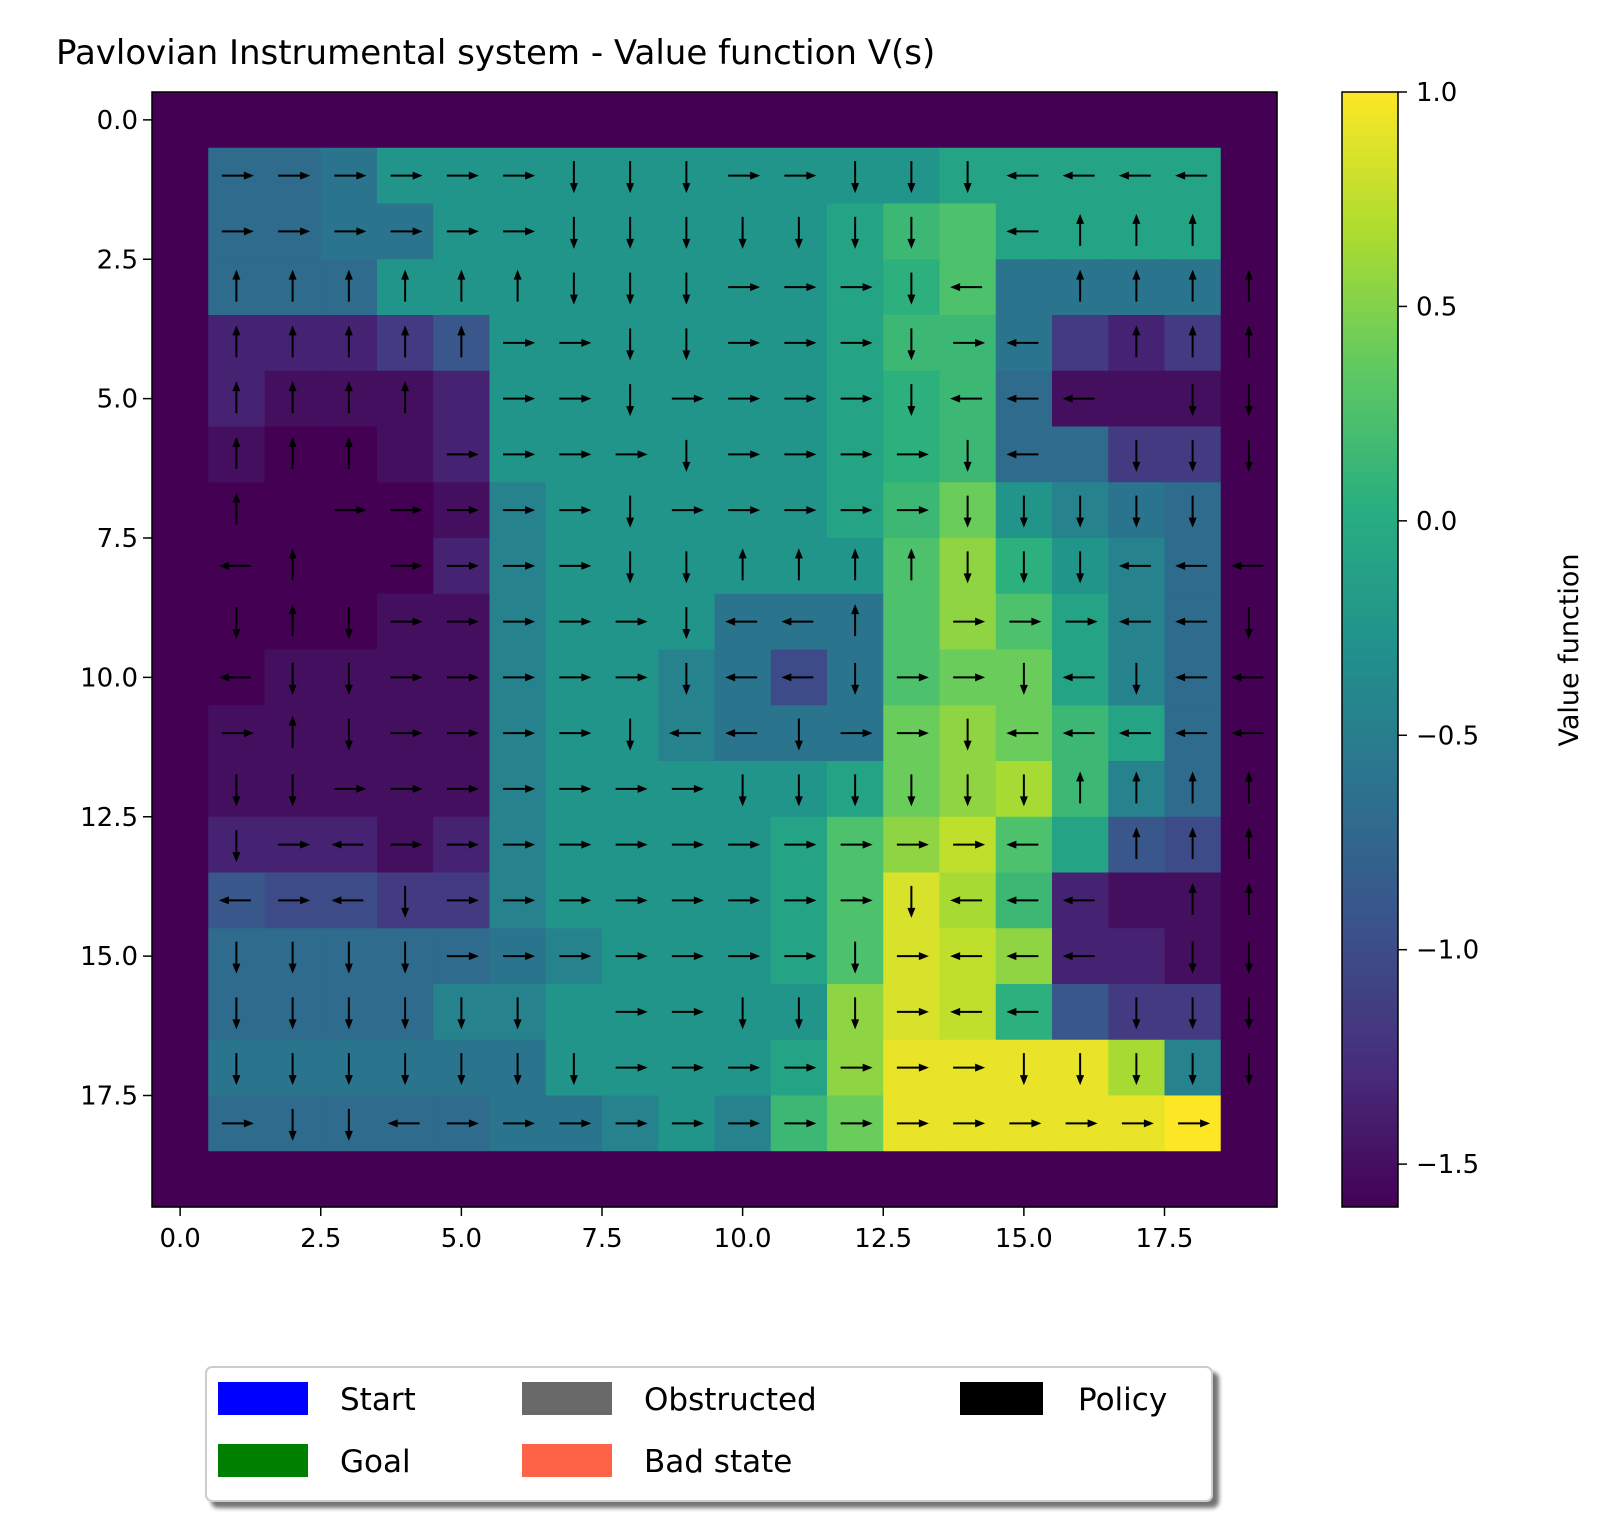 This screenshot has width=1607, height=1519. What do you see at coordinates (179, 1239) in the screenshot?
I see `x-tick-label: 0.0` at bounding box center [179, 1239].